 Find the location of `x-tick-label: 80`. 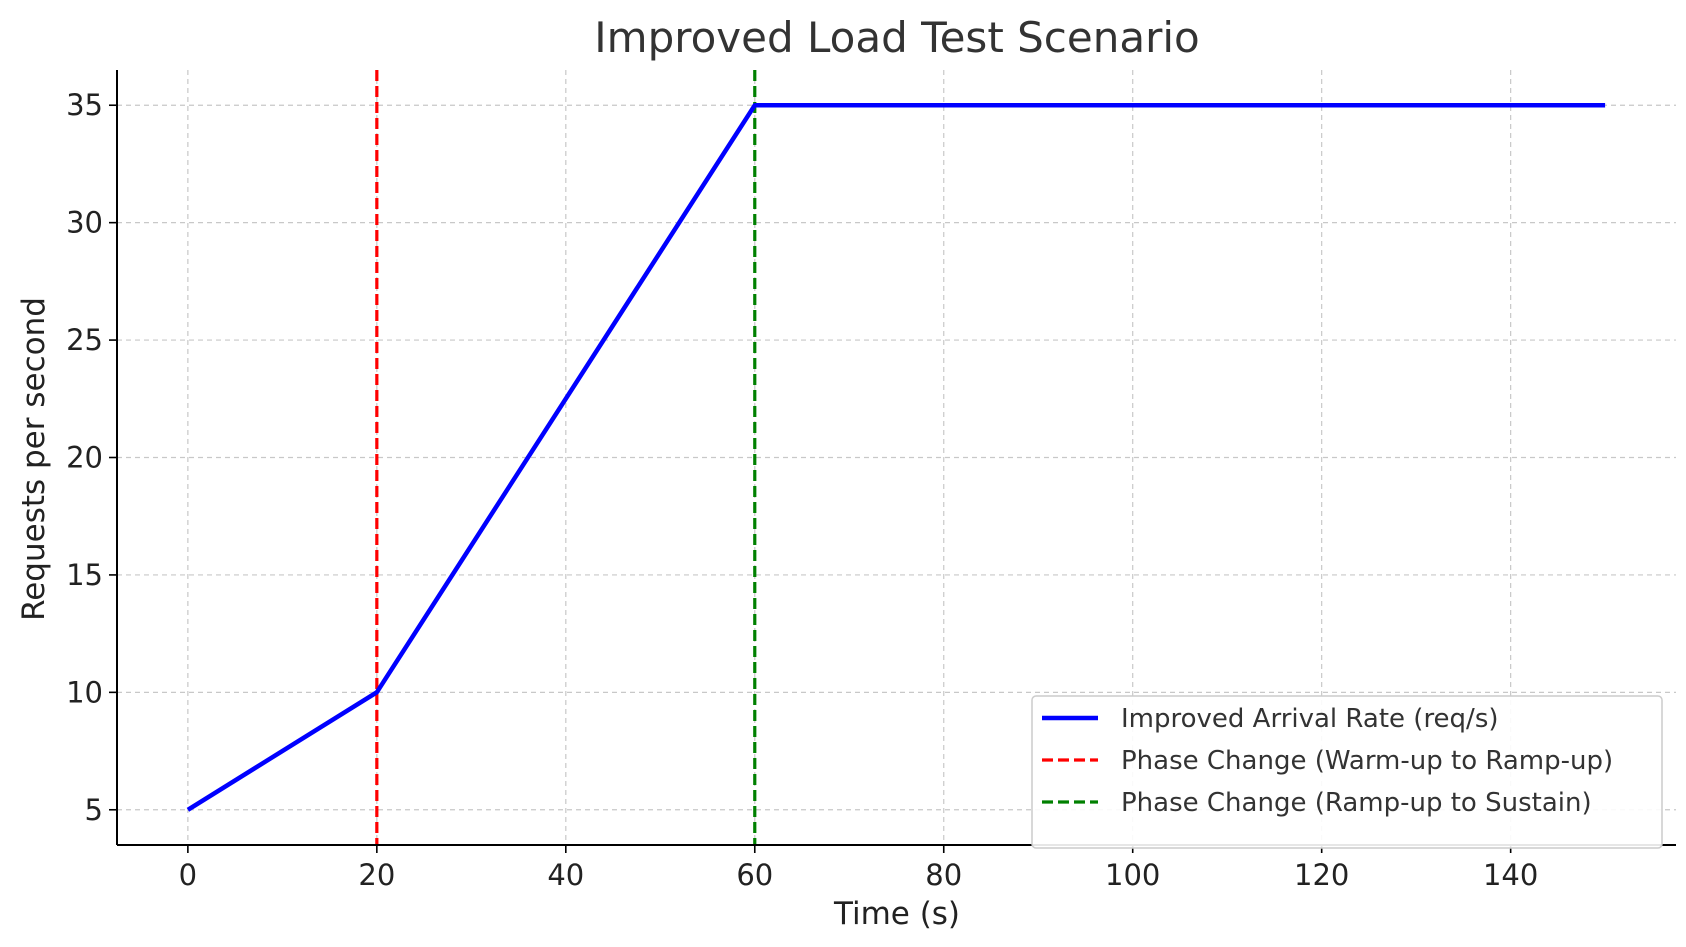

x-tick-label: 80 is located at coordinates (943, 875).